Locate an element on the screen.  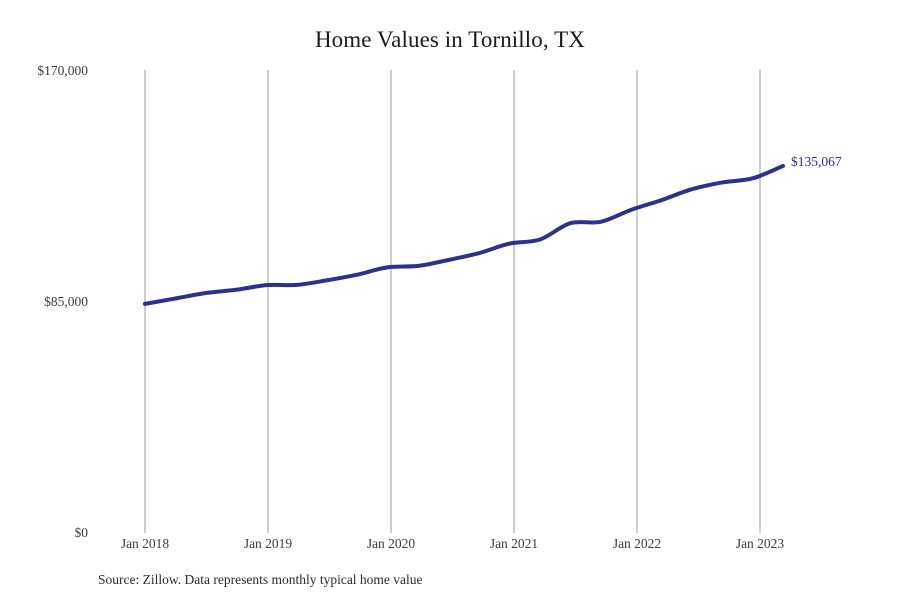
y-axis-tick-mid: $85,000 is located at coordinates (66, 301).